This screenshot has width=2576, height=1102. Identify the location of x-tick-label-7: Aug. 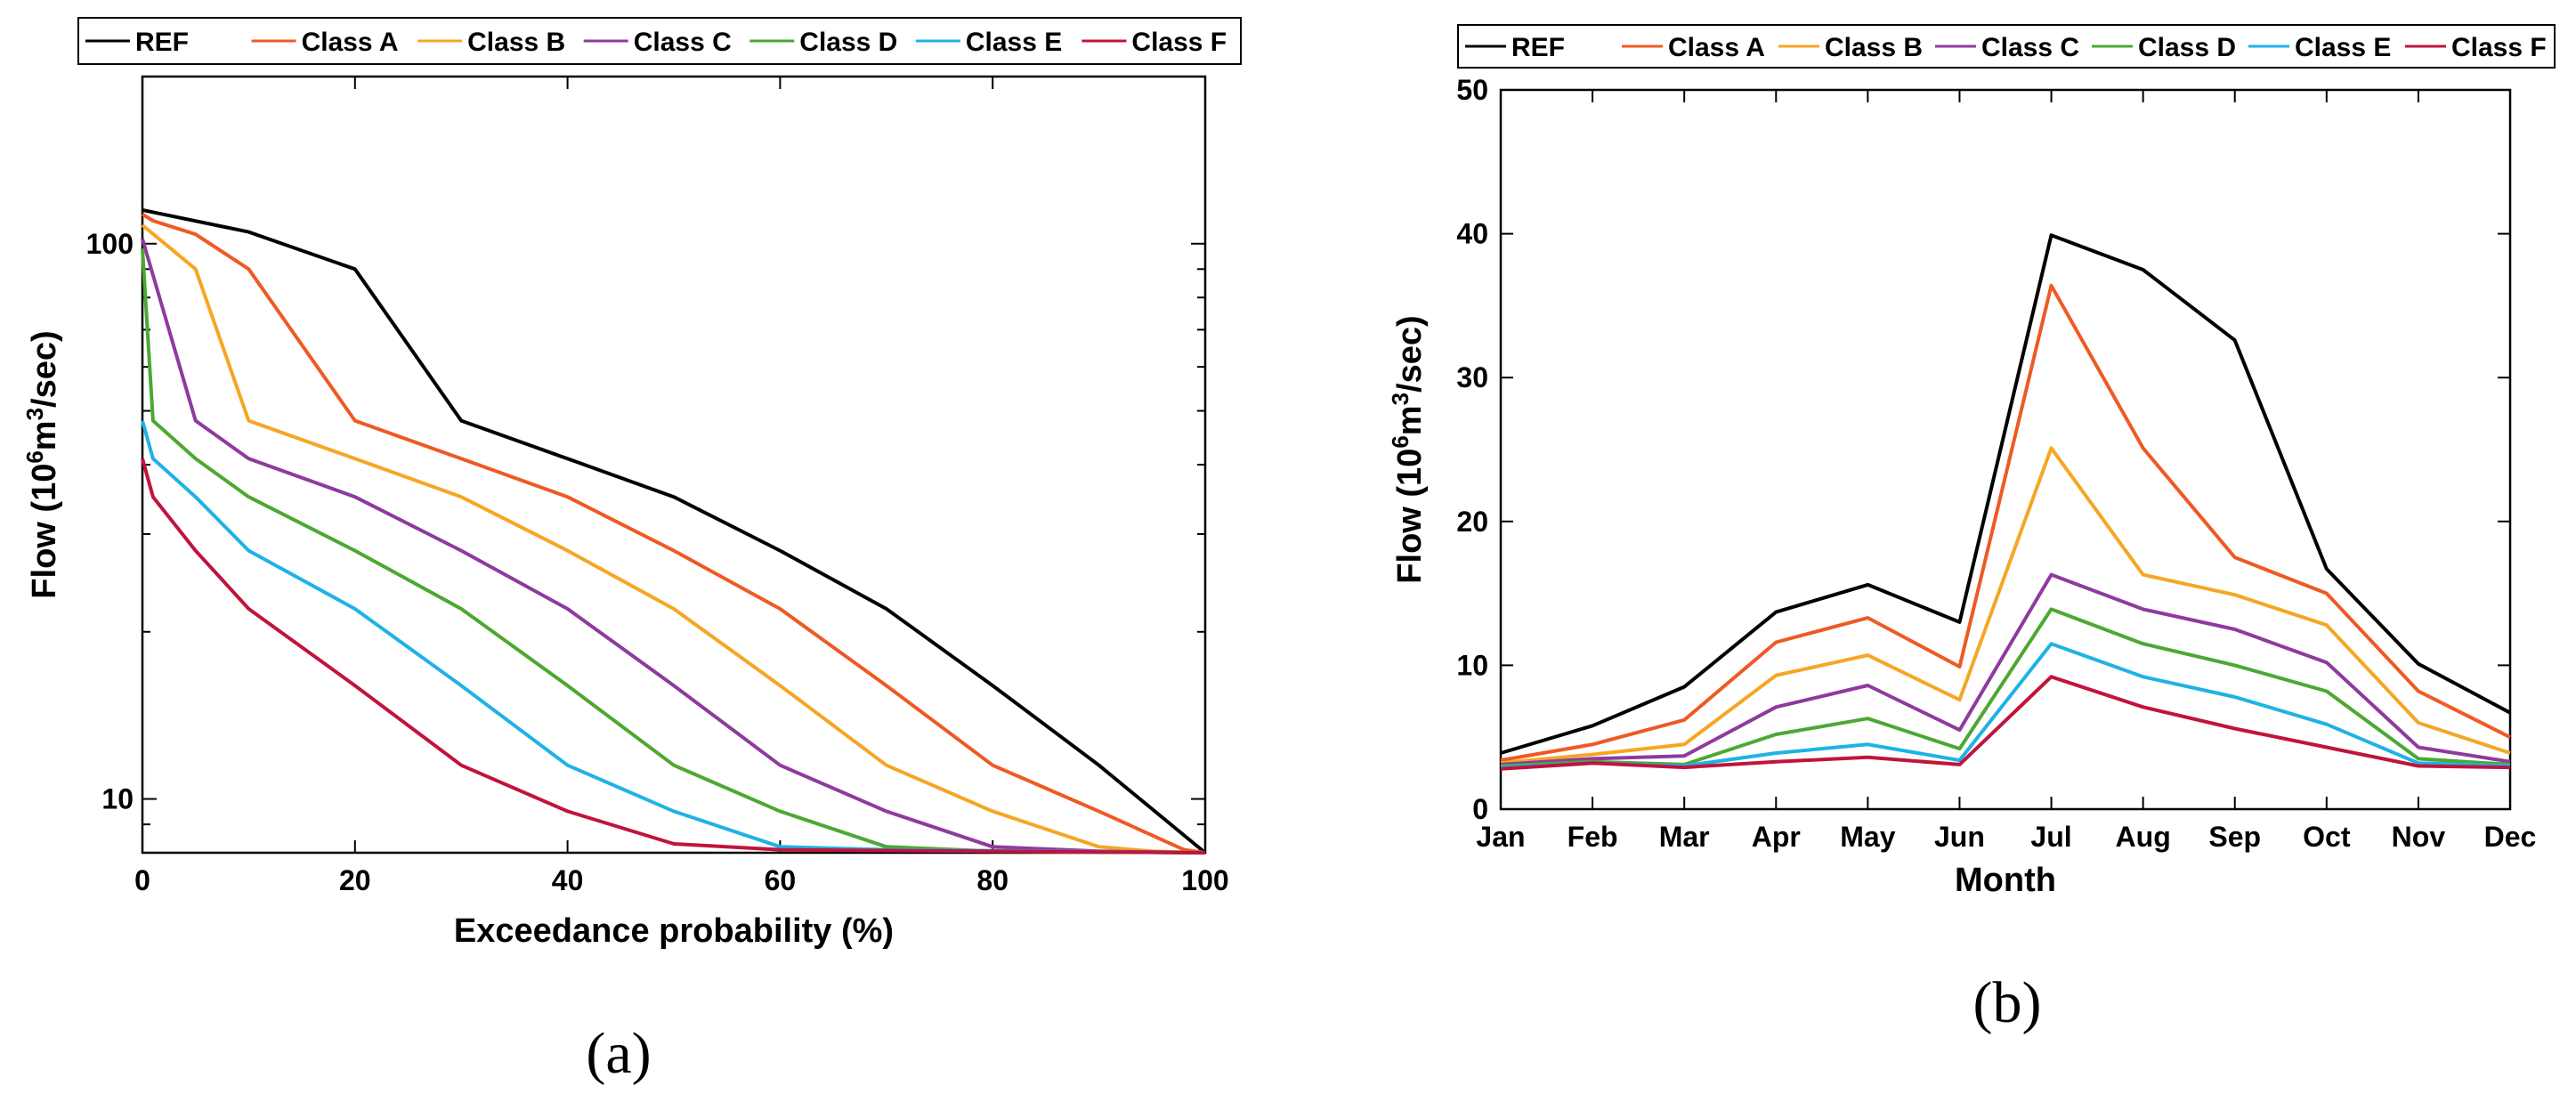
(2143, 837).